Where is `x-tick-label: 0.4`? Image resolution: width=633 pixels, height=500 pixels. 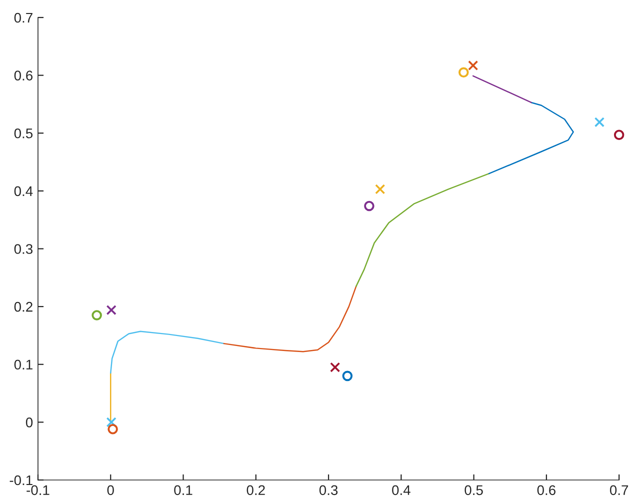 x-tick-label: 0.4 is located at coordinates (401, 490).